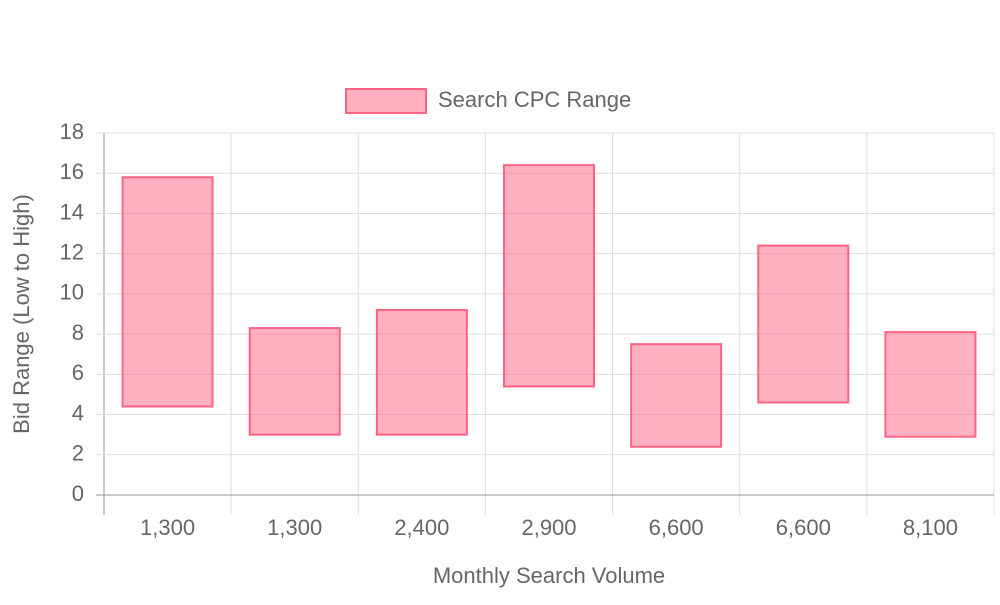  What do you see at coordinates (78, 453) in the screenshot?
I see `y-tick-label: 2` at bounding box center [78, 453].